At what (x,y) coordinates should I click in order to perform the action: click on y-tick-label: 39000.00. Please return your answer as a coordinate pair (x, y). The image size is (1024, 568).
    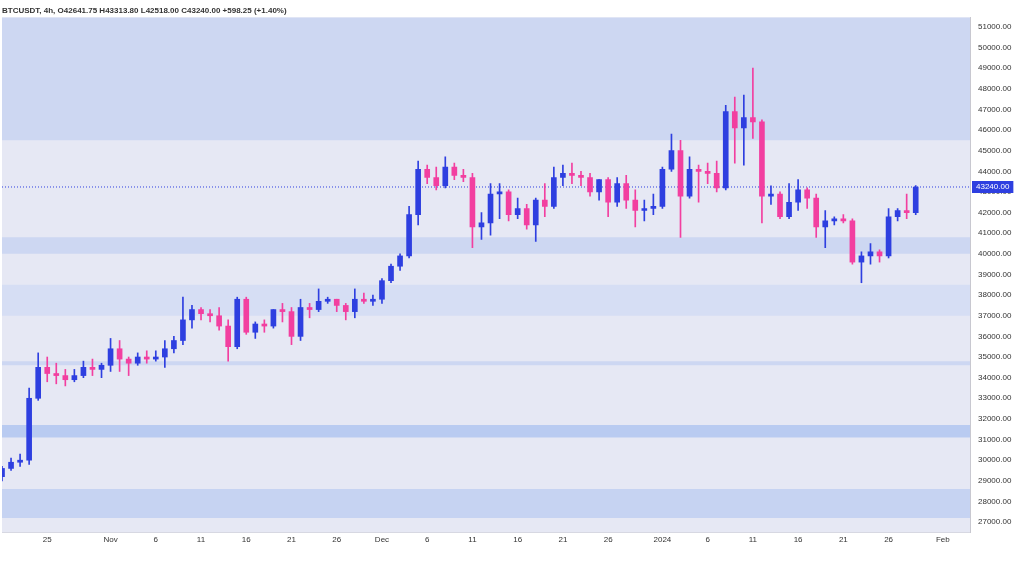
    Looking at the image, I should click on (995, 274).